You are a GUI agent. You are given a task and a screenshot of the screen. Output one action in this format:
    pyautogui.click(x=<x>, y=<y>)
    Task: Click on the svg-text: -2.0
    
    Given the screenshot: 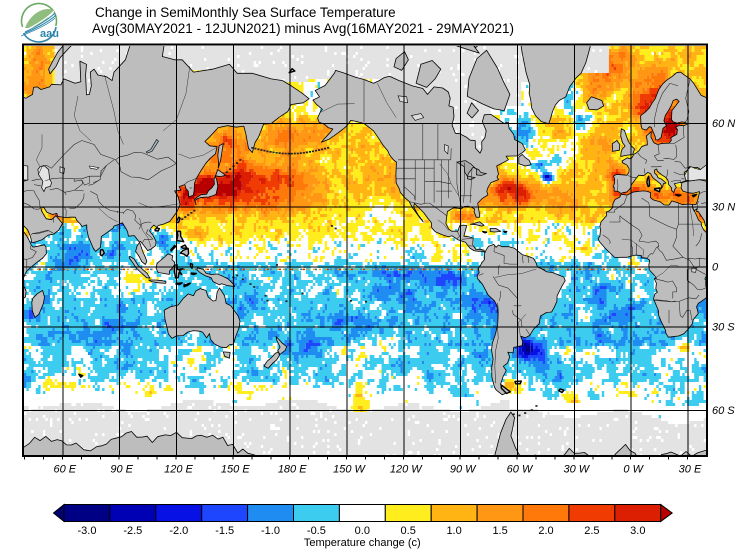 What is the action you would take?
    pyautogui.click(x=178, y=531)
    